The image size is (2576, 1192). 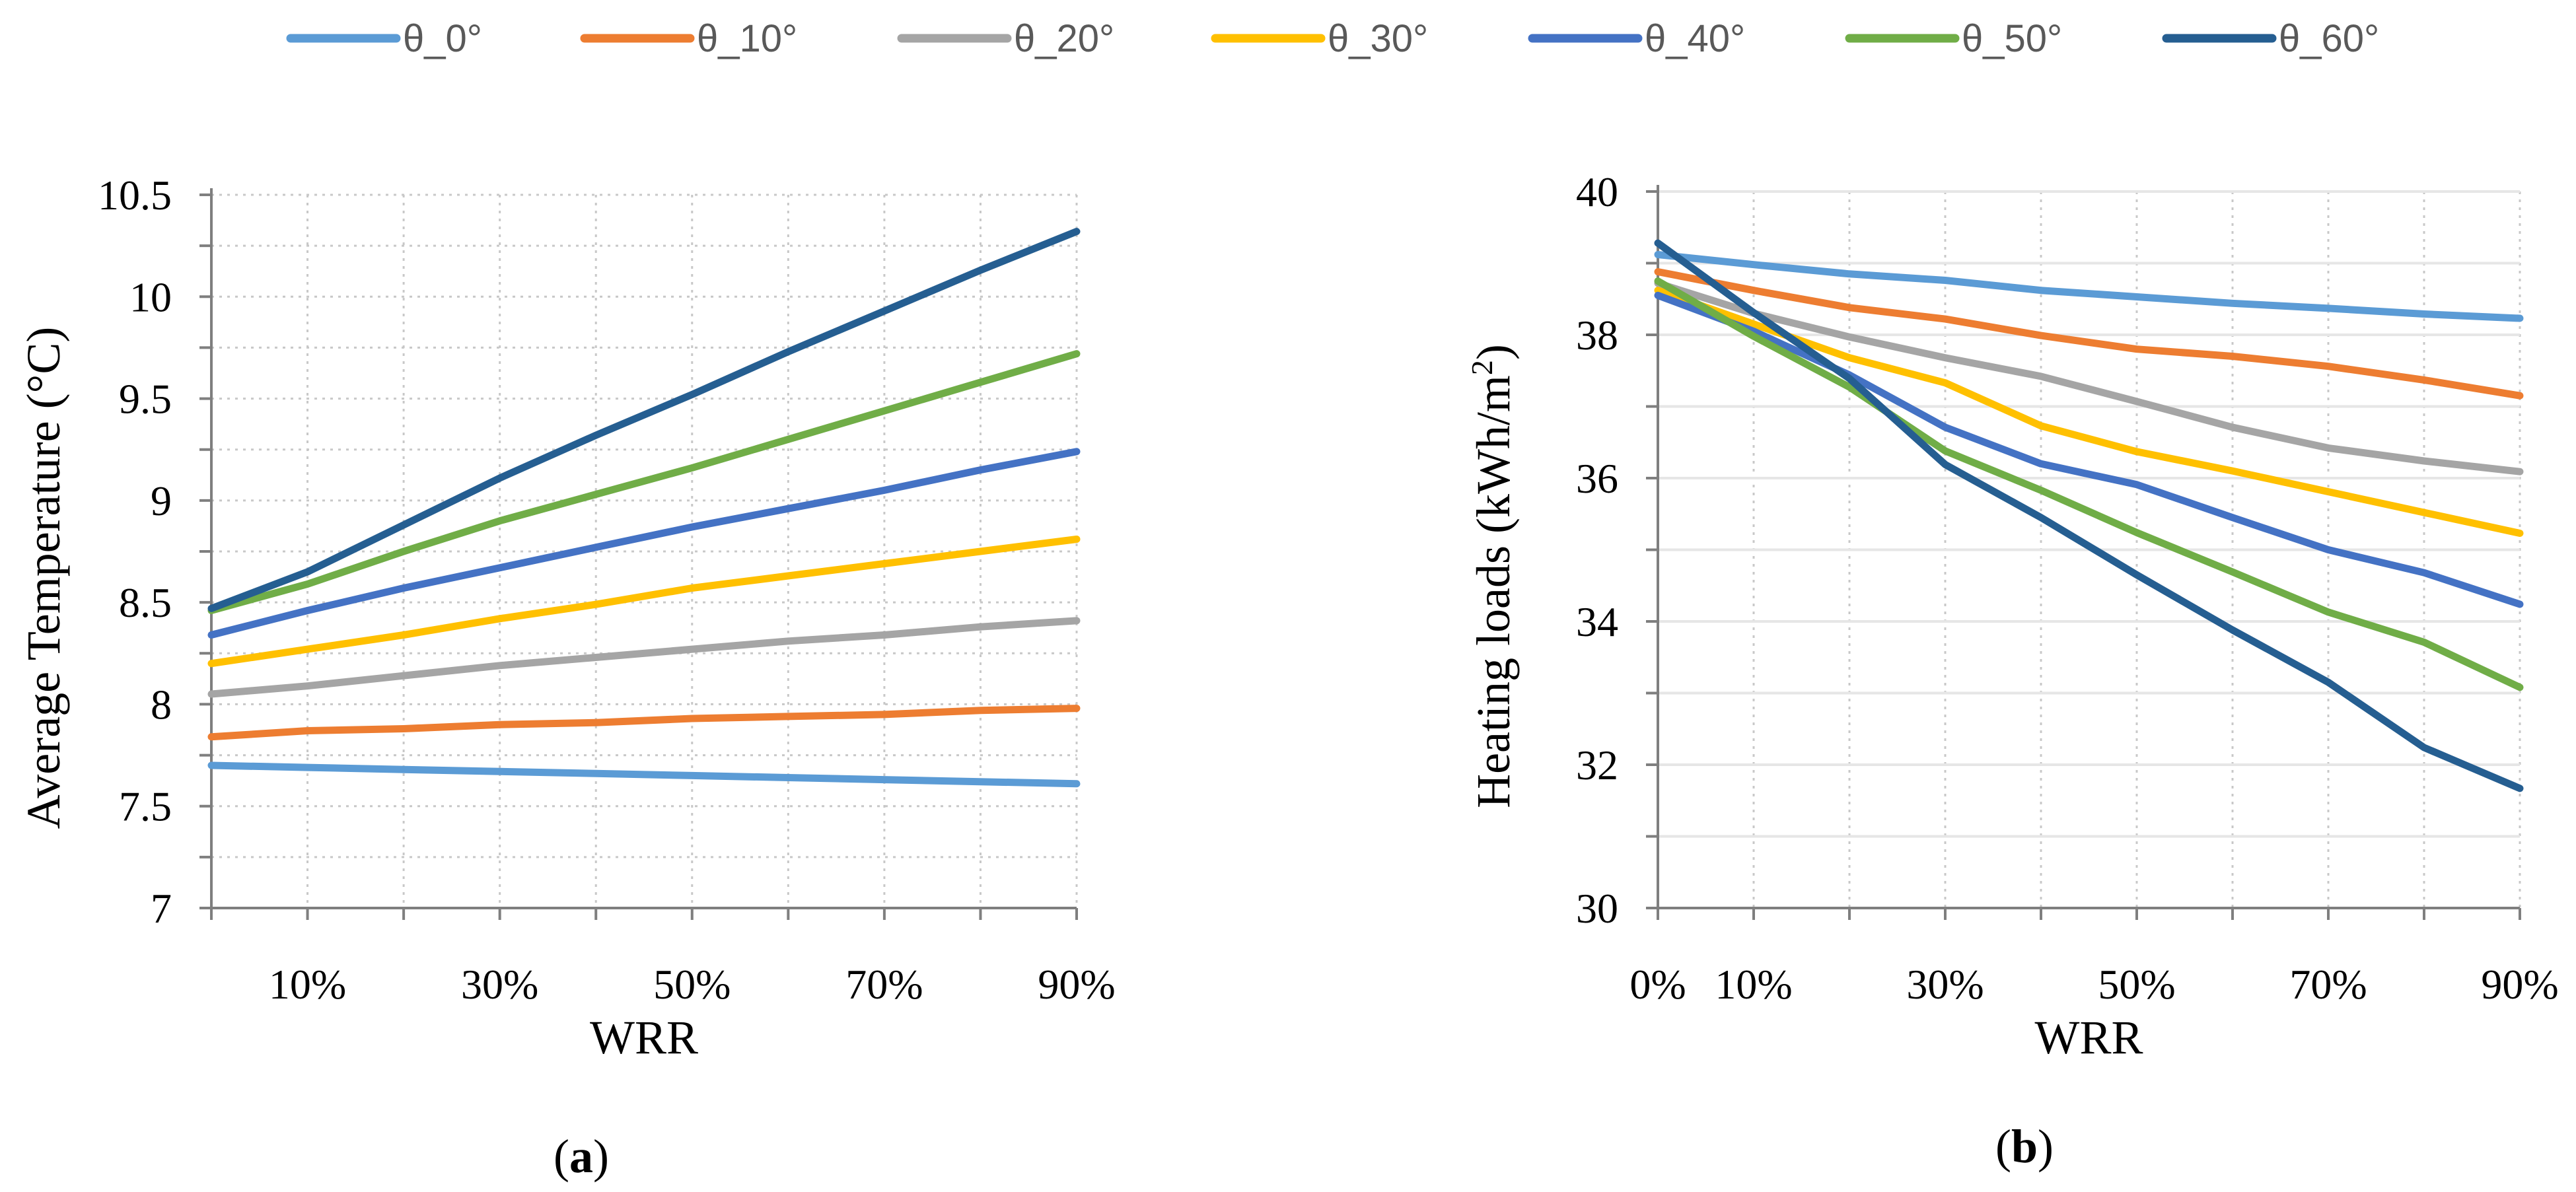 What do you see at coordinates (1658, 984) in the screenshot?
I see `x-tick-label: 0%` at bounding box center [1658, 984].